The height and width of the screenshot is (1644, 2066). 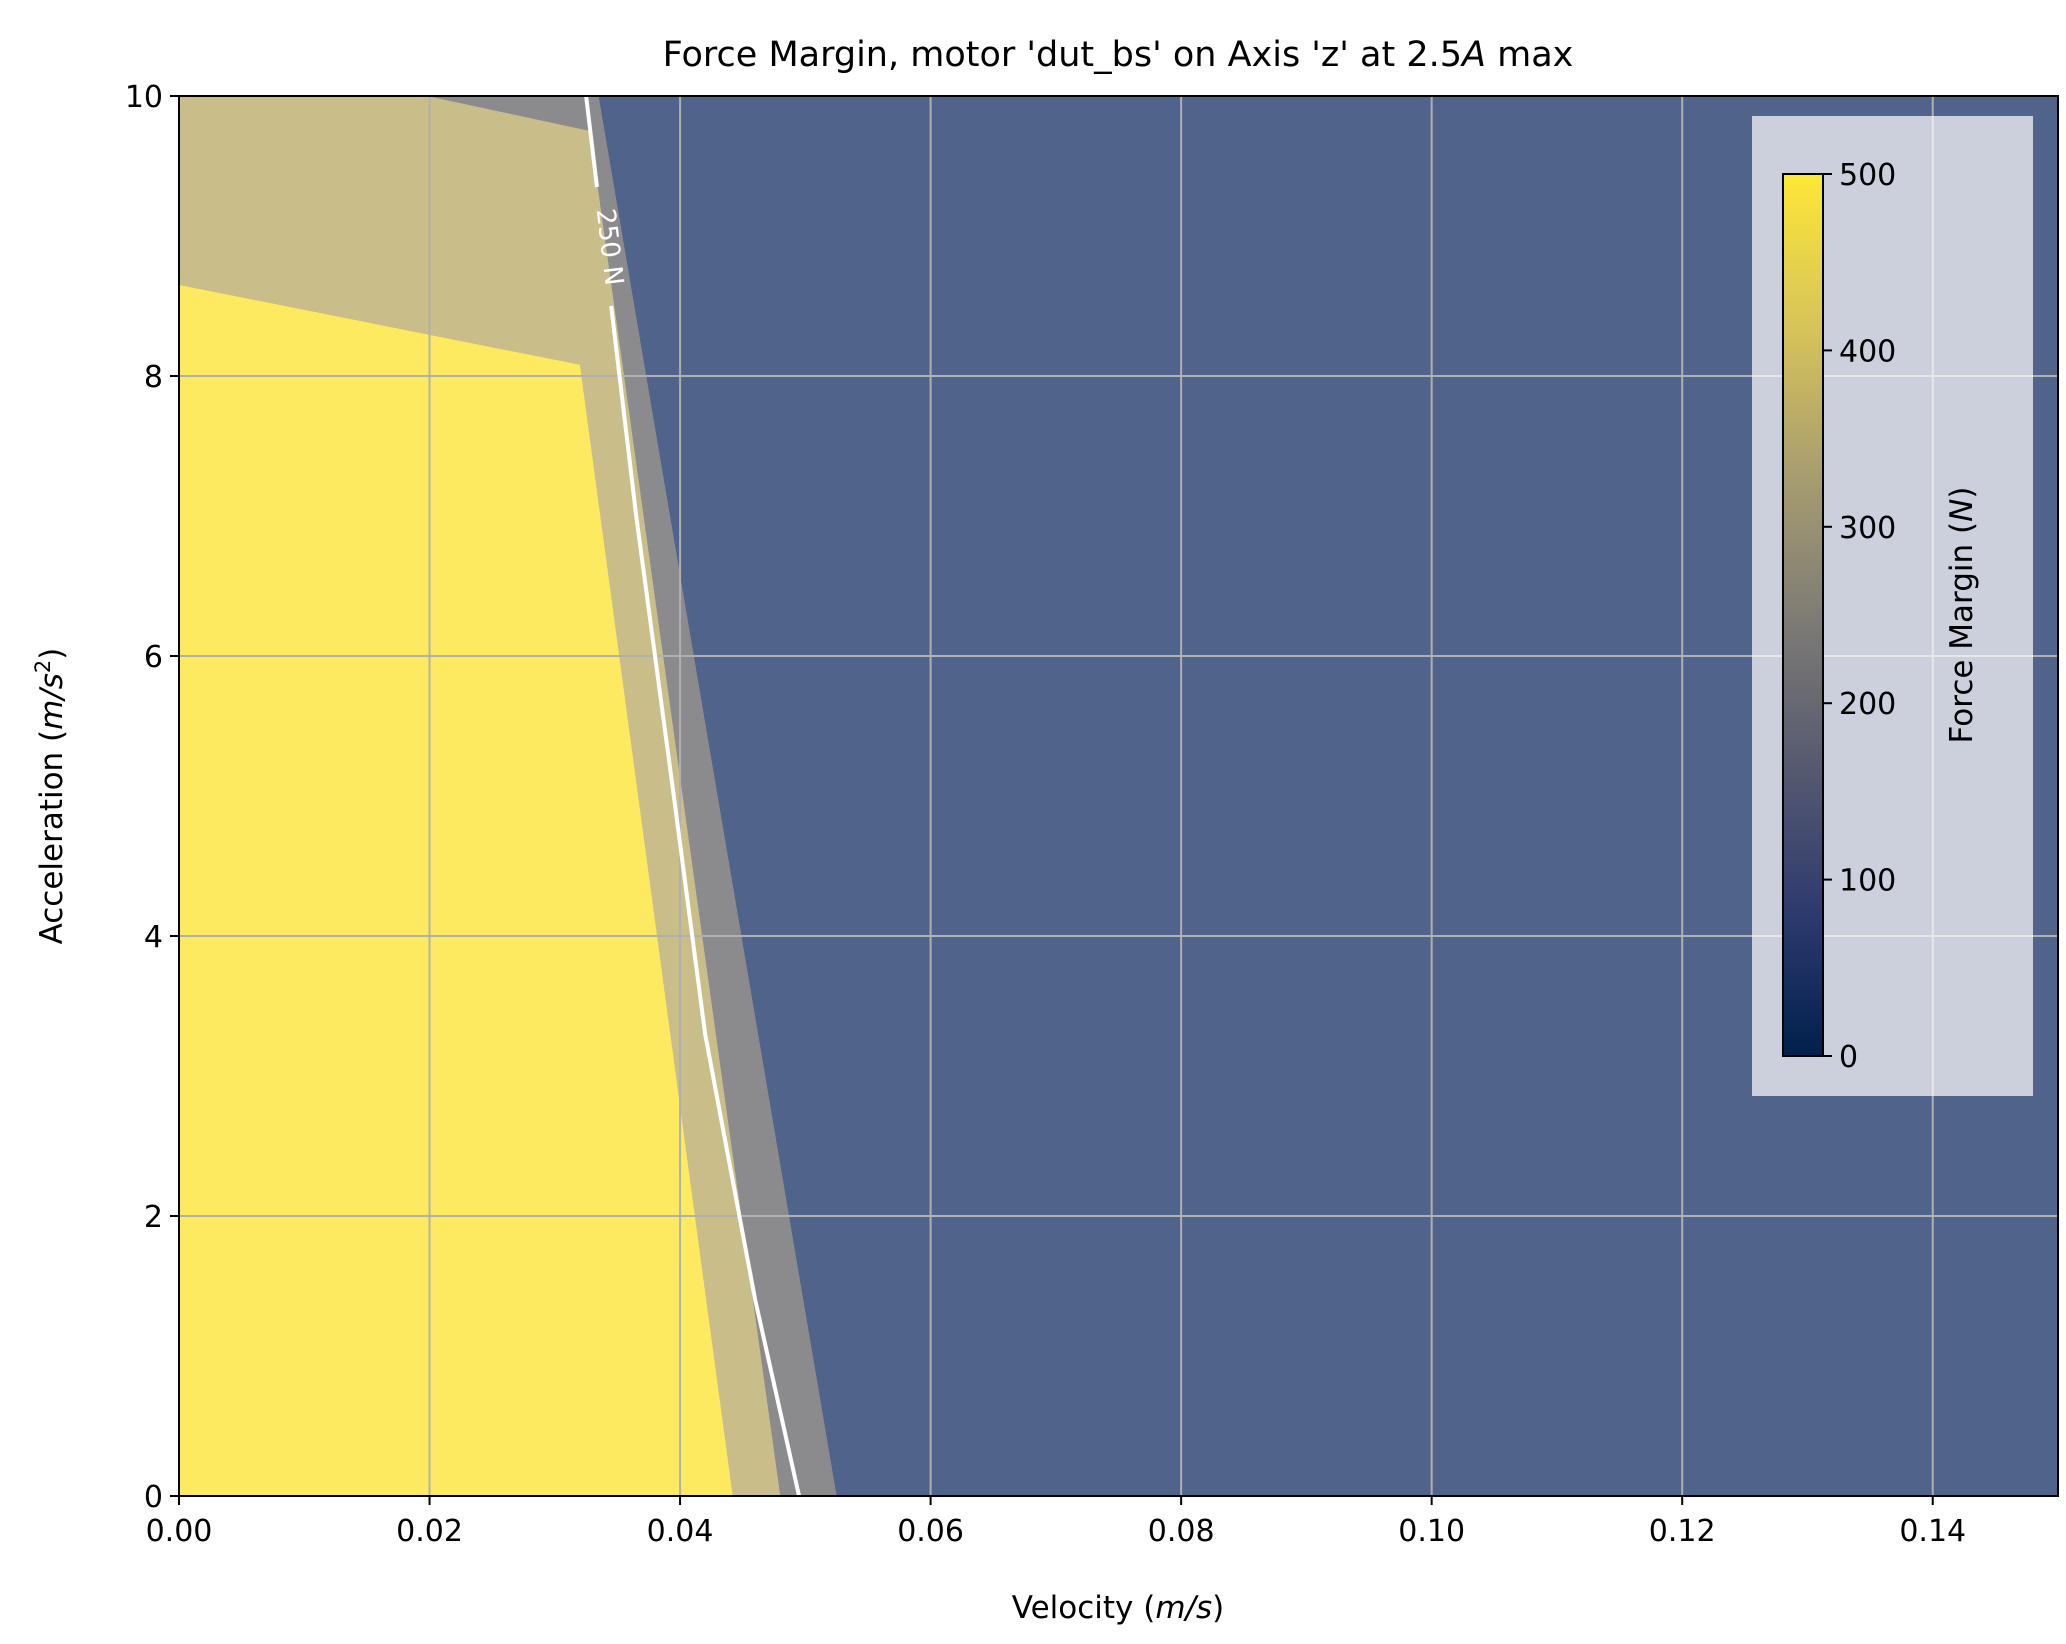 What do you see at coordinates (1867, 881) in the screenshot?
I see `colorbar-tick-label: 100` at bounding box center [1867, 881].